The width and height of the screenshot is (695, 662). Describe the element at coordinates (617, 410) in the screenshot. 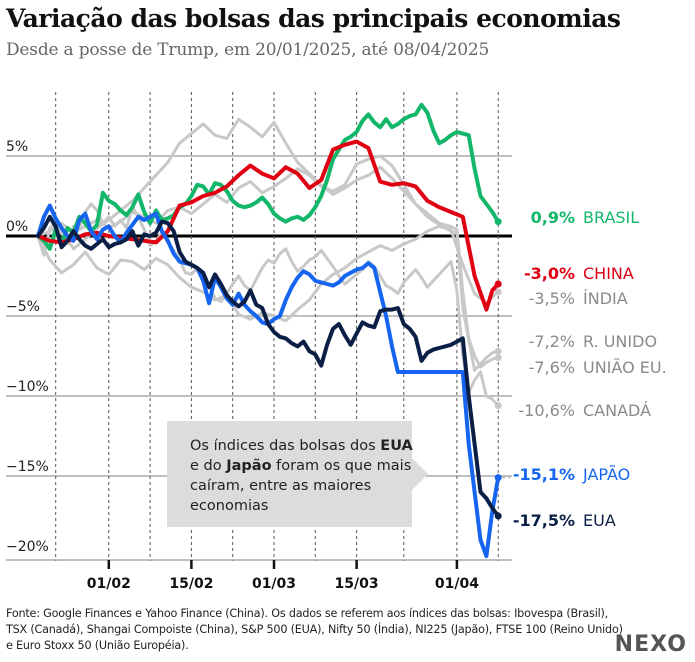

I see `end-name-canada: CANADÁ` at that location.